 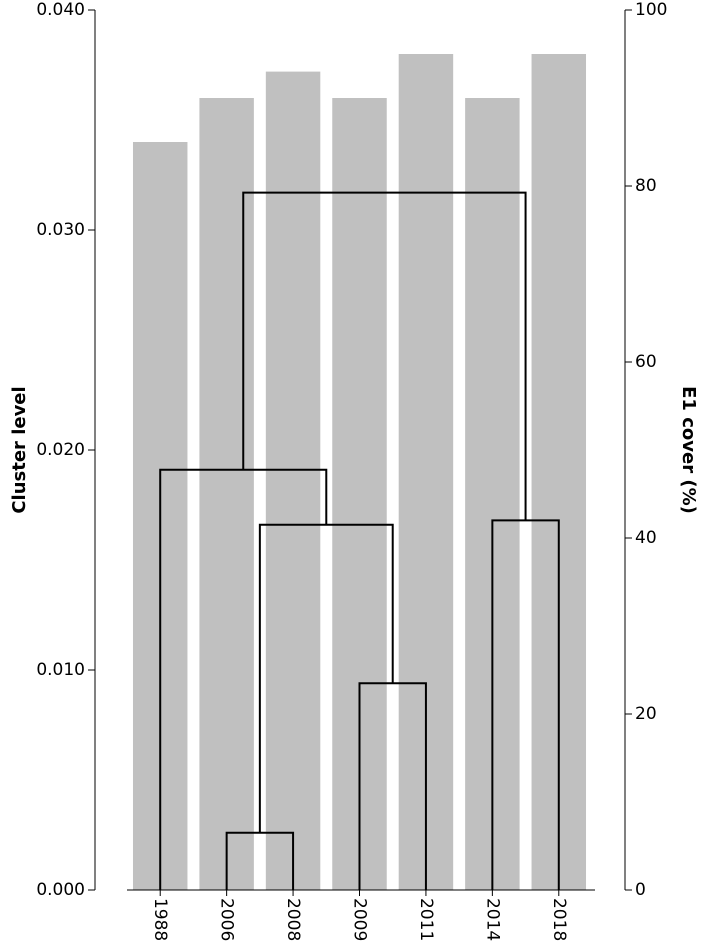 I want to click on y2-tick-label: 60, so click(x=646, y=362).